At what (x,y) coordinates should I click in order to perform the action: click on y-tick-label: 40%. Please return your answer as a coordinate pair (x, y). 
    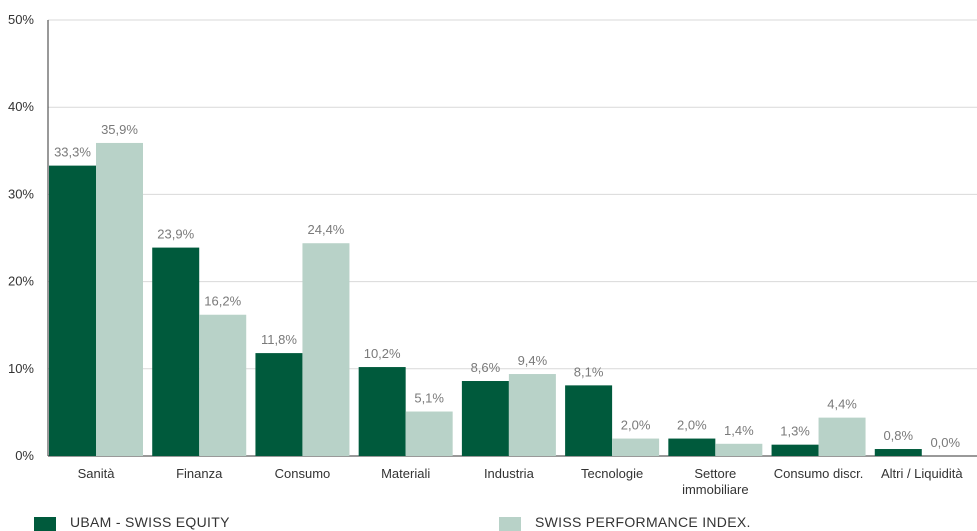
    Looking at the image, I should click on (21, 106).